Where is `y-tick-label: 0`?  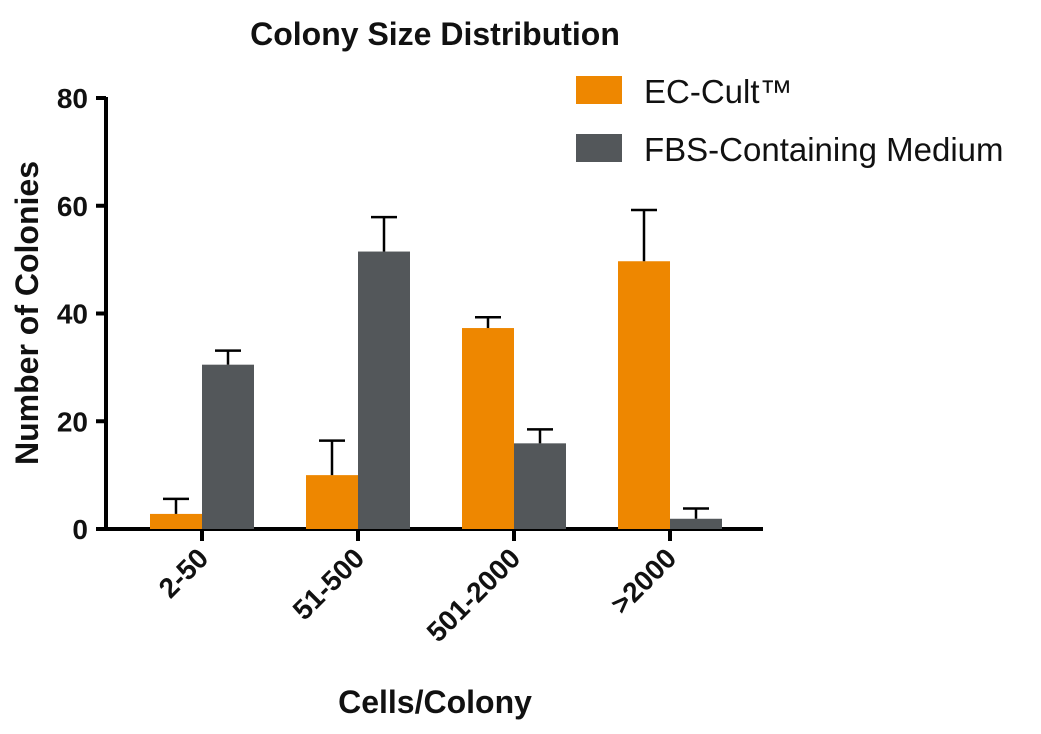
y-tick-label: 0 is located at coordinates (80, 529).